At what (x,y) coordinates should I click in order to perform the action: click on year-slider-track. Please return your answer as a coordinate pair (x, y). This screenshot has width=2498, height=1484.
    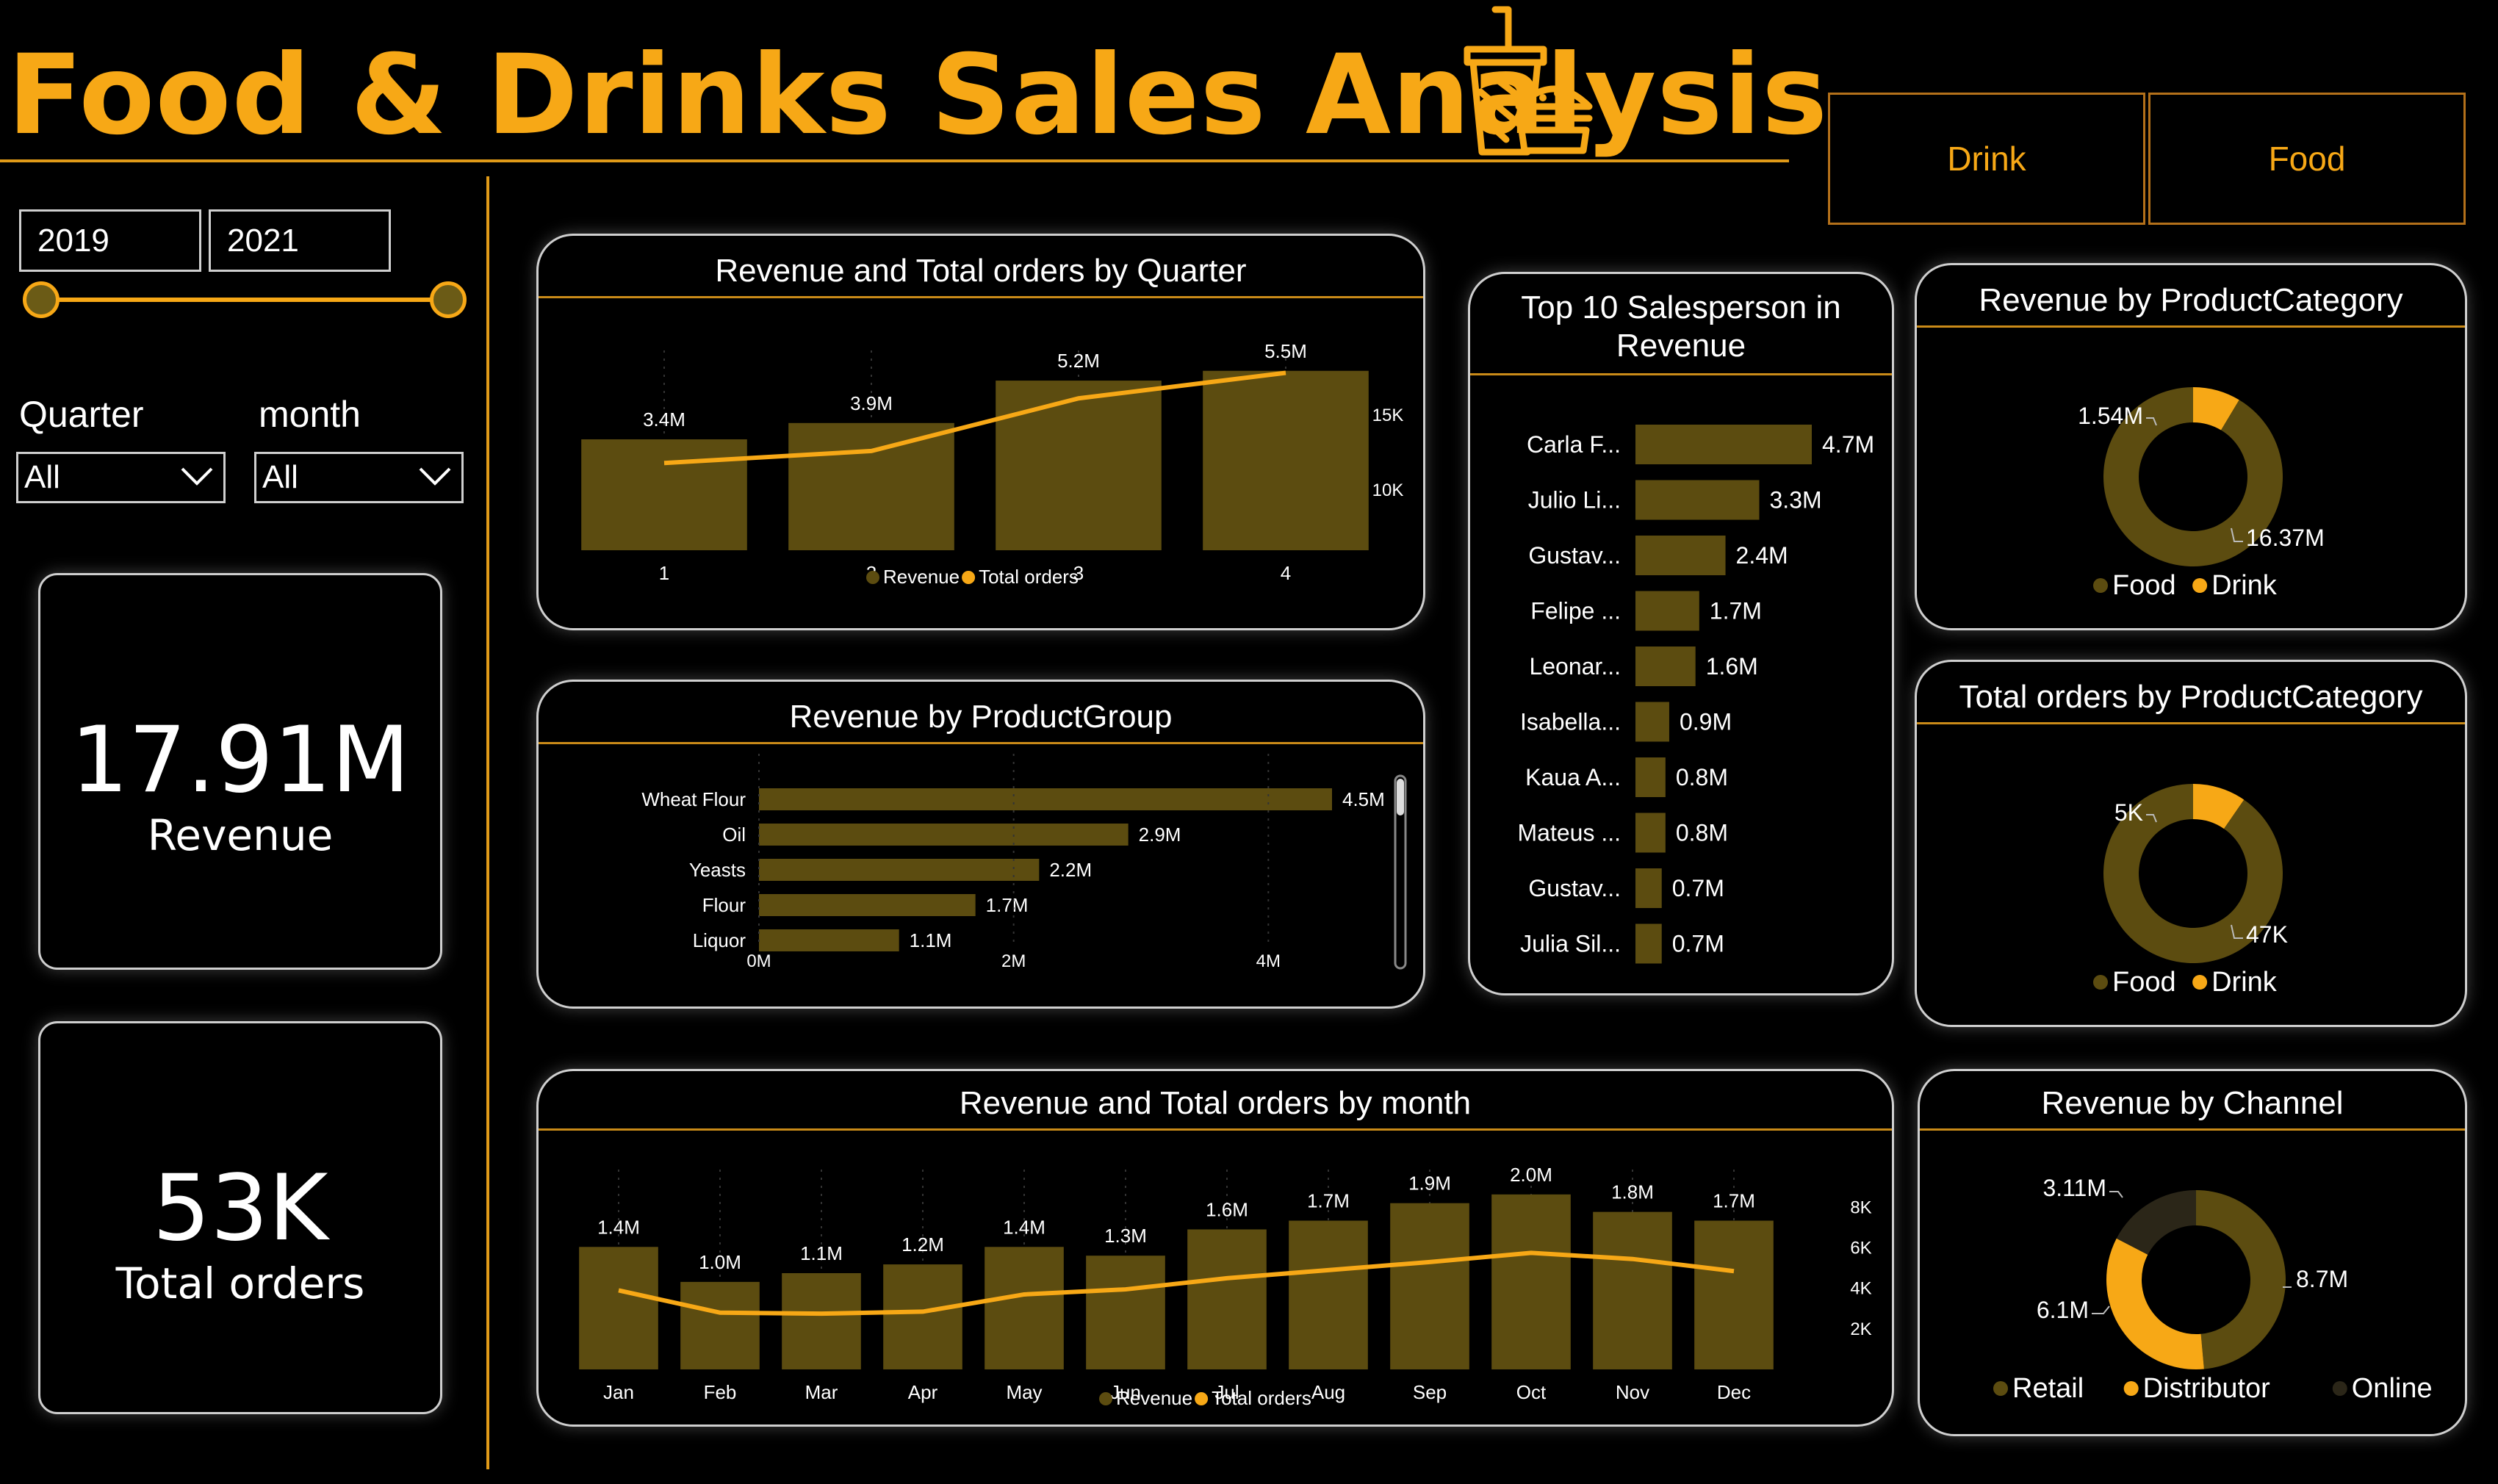
    Looking at the image, I should click on (246, 300).